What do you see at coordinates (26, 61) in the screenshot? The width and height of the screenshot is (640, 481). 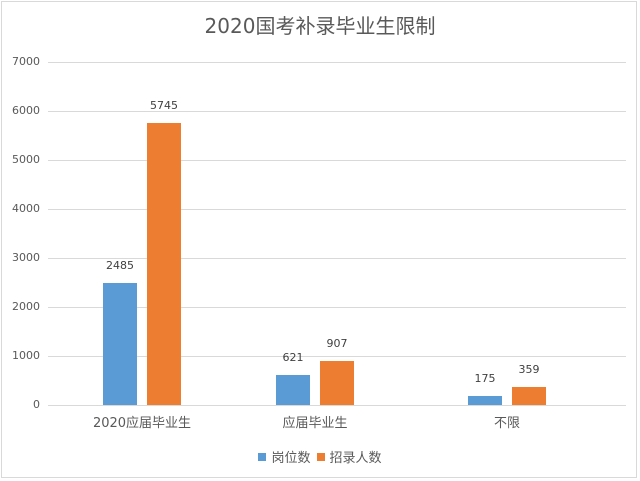 I see `y-tick-label: 7000` at bounding box center [26, 61].